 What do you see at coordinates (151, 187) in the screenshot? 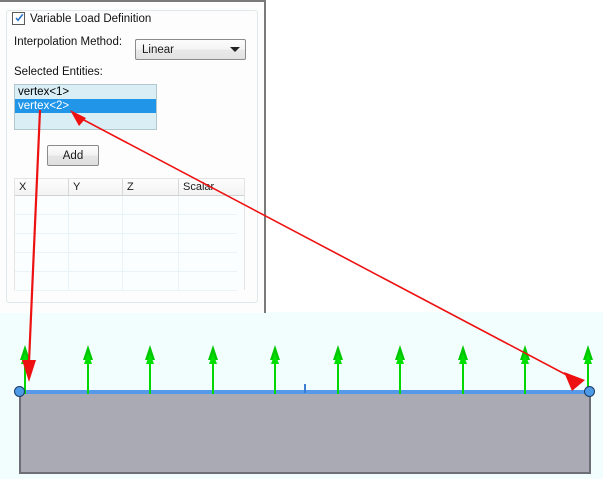
I see `column-header: Z` at bounding box center [151, 187].